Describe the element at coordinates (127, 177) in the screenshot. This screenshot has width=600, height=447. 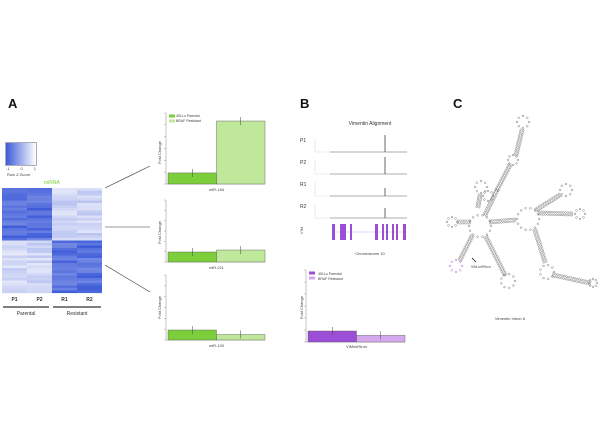
I see `arrow` at that location.